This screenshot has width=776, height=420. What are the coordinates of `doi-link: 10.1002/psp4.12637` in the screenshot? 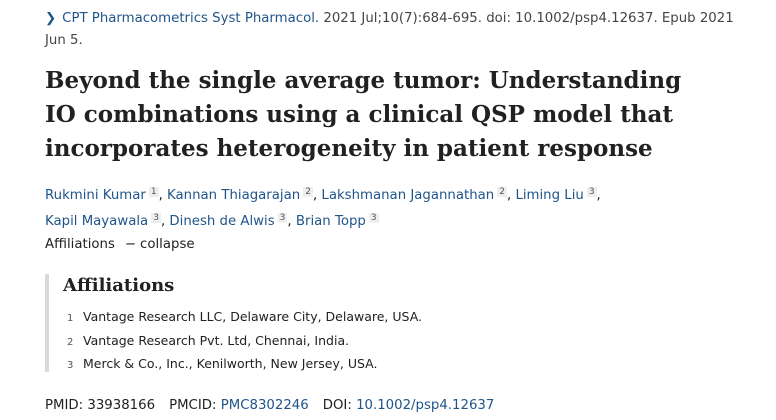 It's located at (425, 405).